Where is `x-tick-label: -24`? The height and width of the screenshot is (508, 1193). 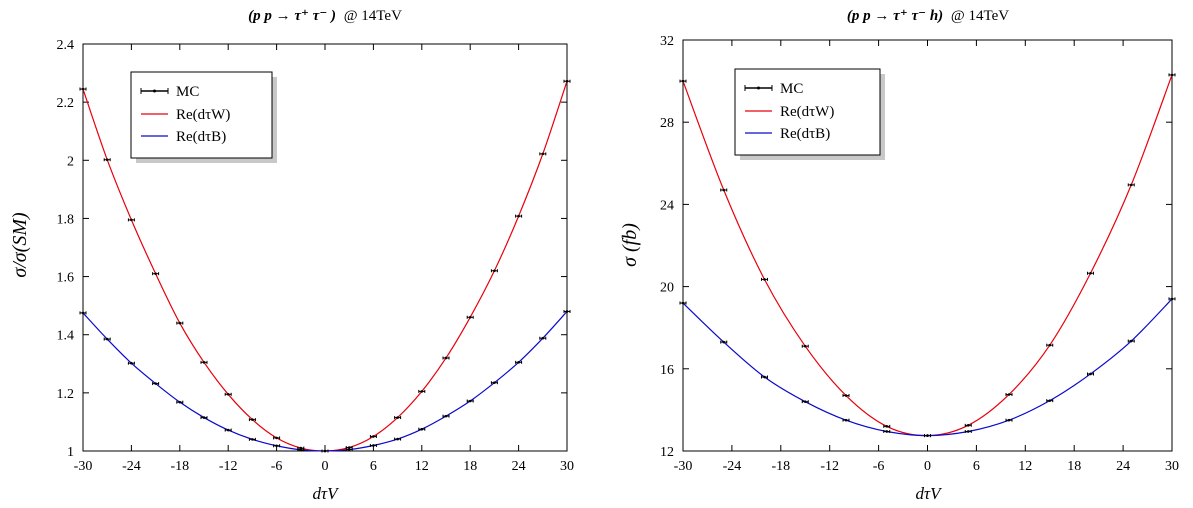 x-tick-label: -24 is located at coordinates (732, 466).